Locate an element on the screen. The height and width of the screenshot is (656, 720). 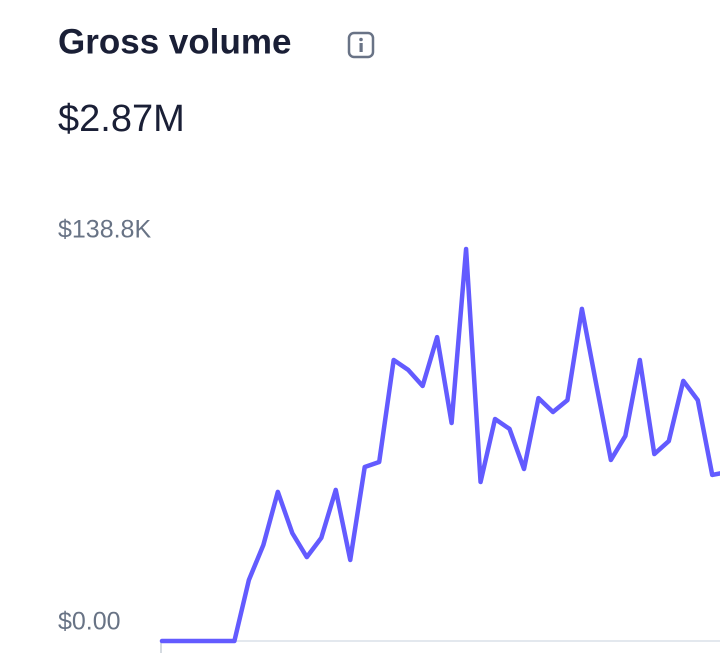
info-icon-frame is located at coordinates (361, 45).